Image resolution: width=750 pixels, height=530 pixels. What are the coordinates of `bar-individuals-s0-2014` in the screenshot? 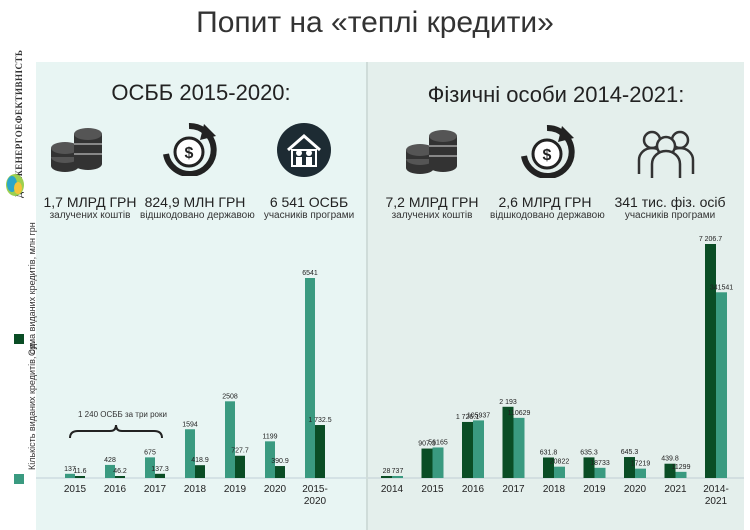 It's located at (386, 477).